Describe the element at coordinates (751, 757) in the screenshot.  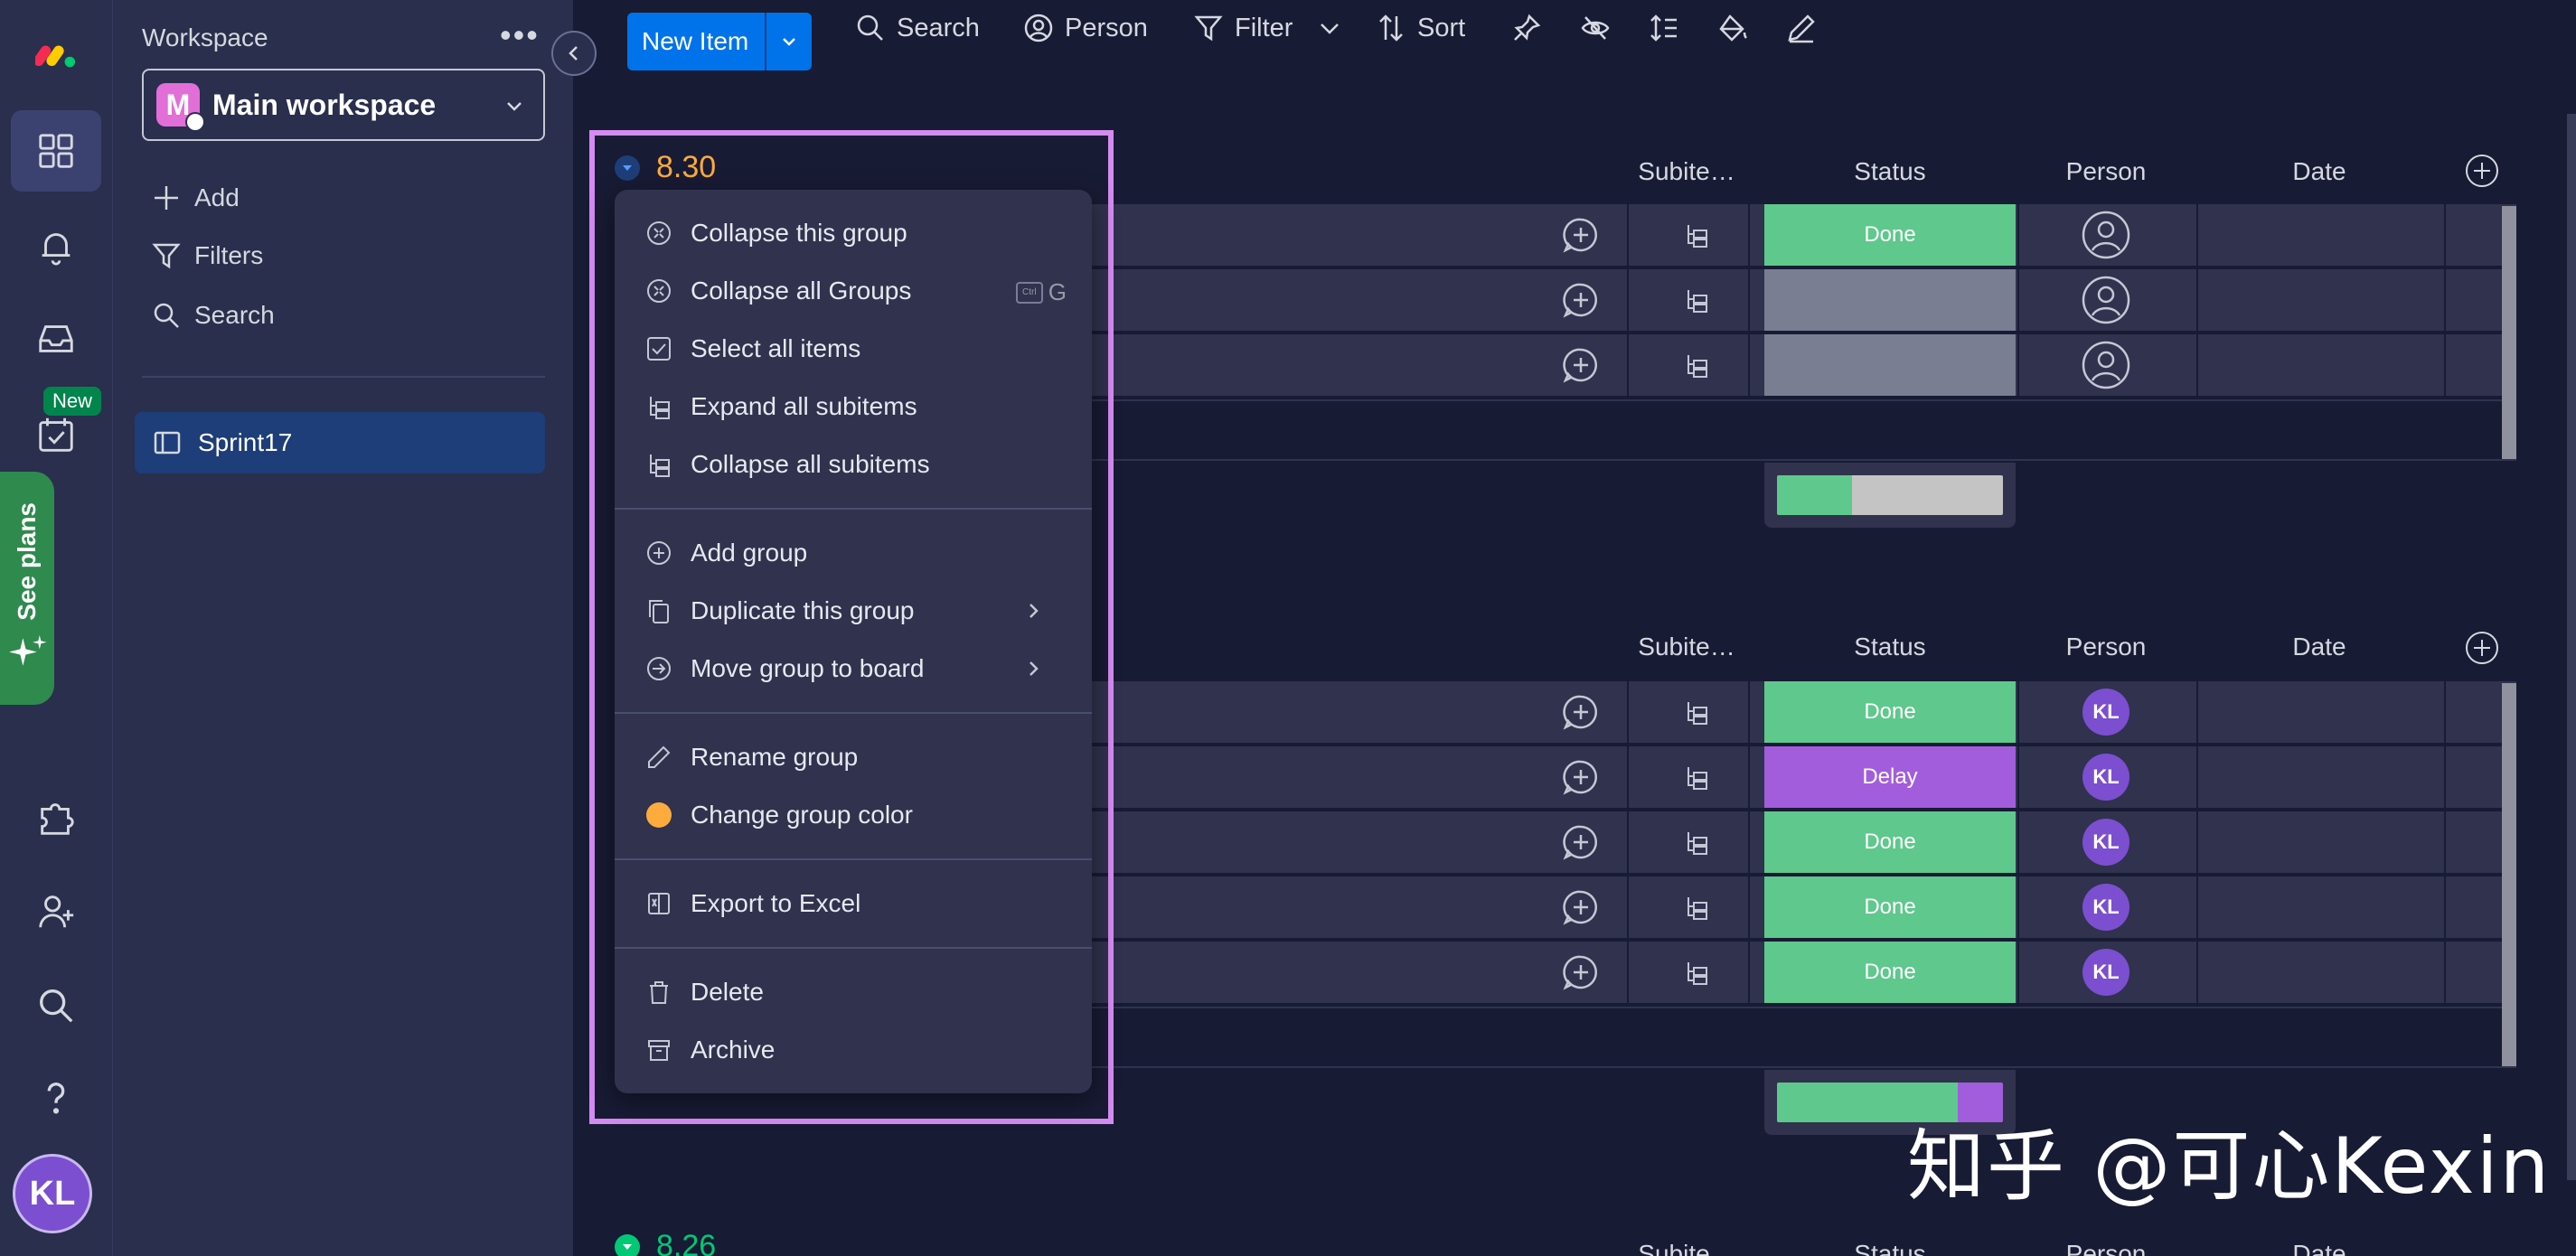
I see `menu-item-rename-group: Rename group` at that location.